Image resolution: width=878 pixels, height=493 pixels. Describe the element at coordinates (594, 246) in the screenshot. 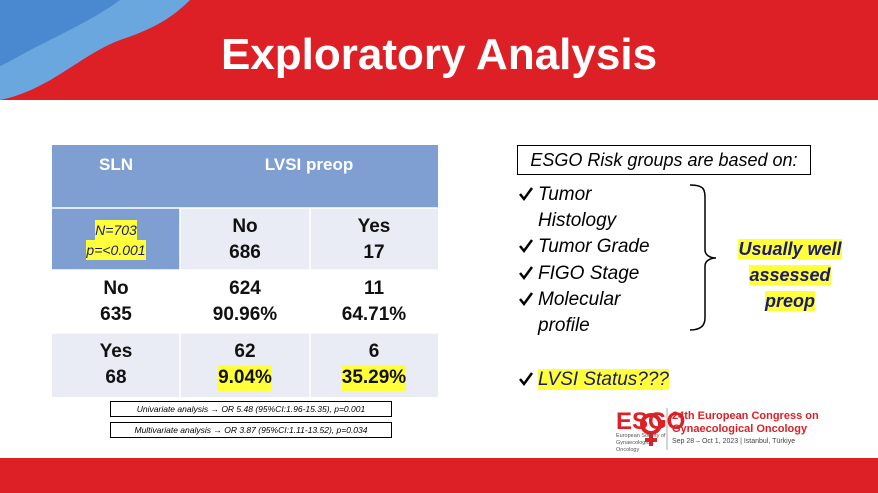

I see `risk-item-text: Tumor Grade` at that location.